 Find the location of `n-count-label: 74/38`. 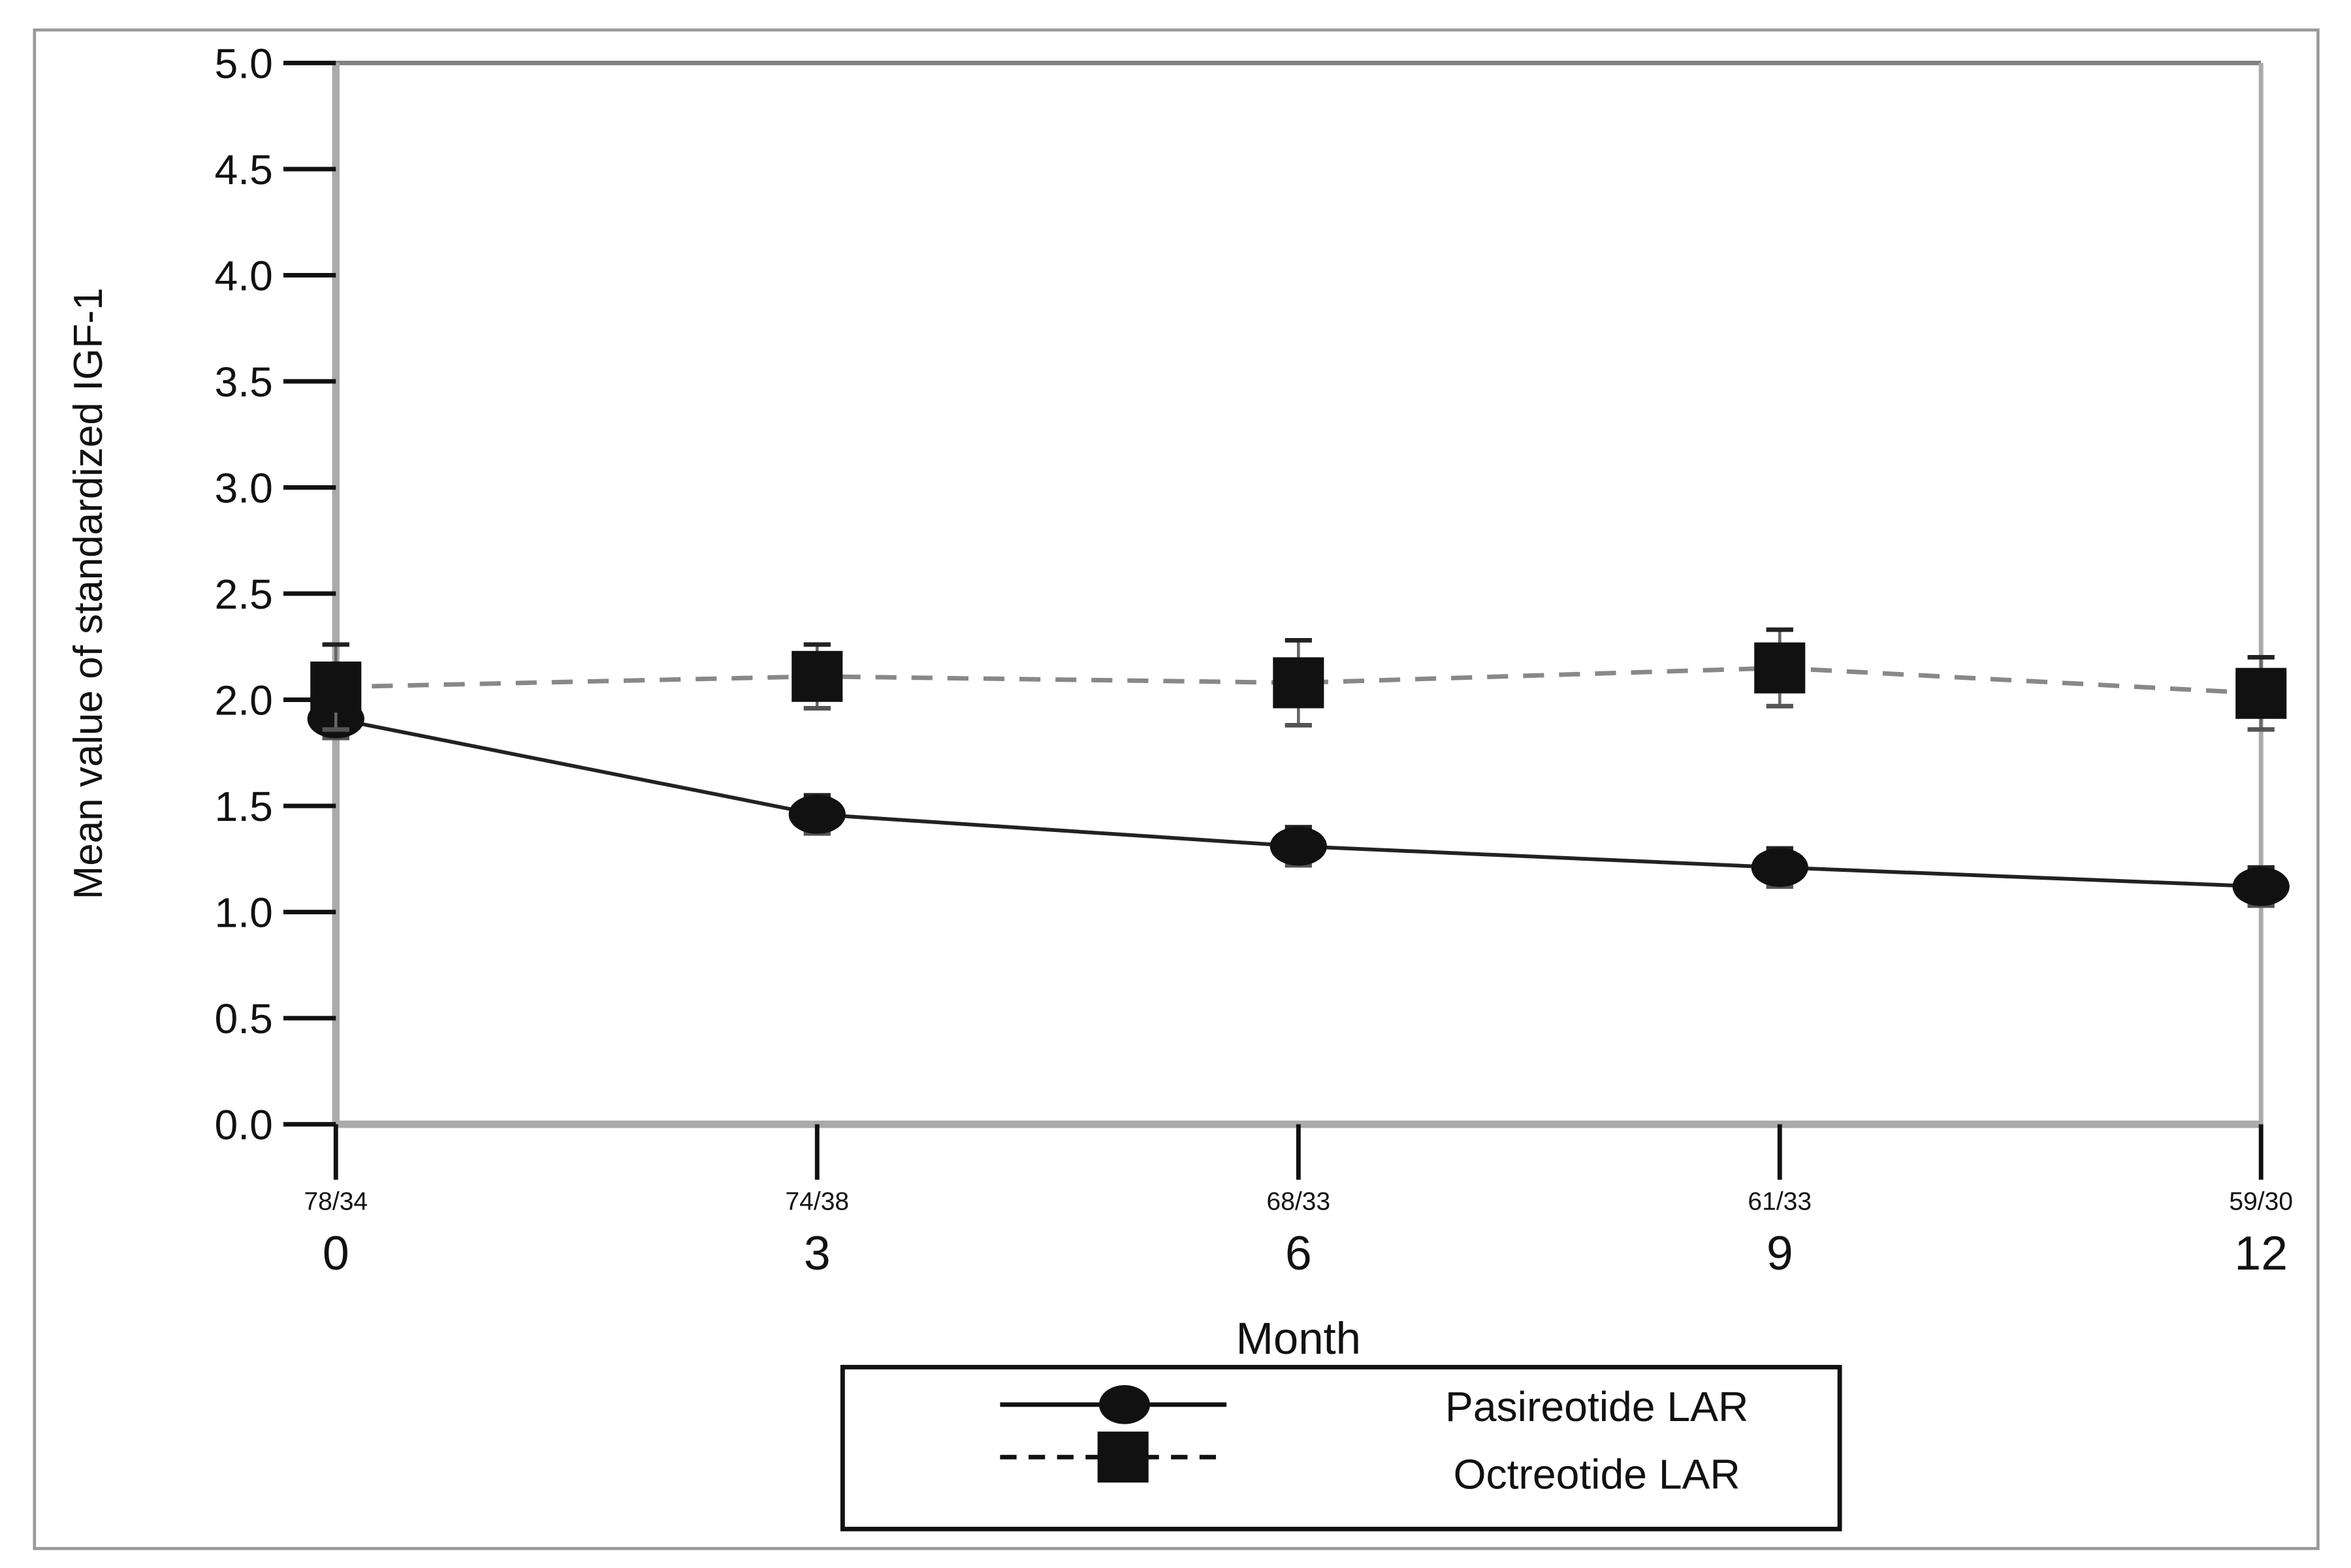

n-count-label: 74/38 is located at coordinates (817, 1201).